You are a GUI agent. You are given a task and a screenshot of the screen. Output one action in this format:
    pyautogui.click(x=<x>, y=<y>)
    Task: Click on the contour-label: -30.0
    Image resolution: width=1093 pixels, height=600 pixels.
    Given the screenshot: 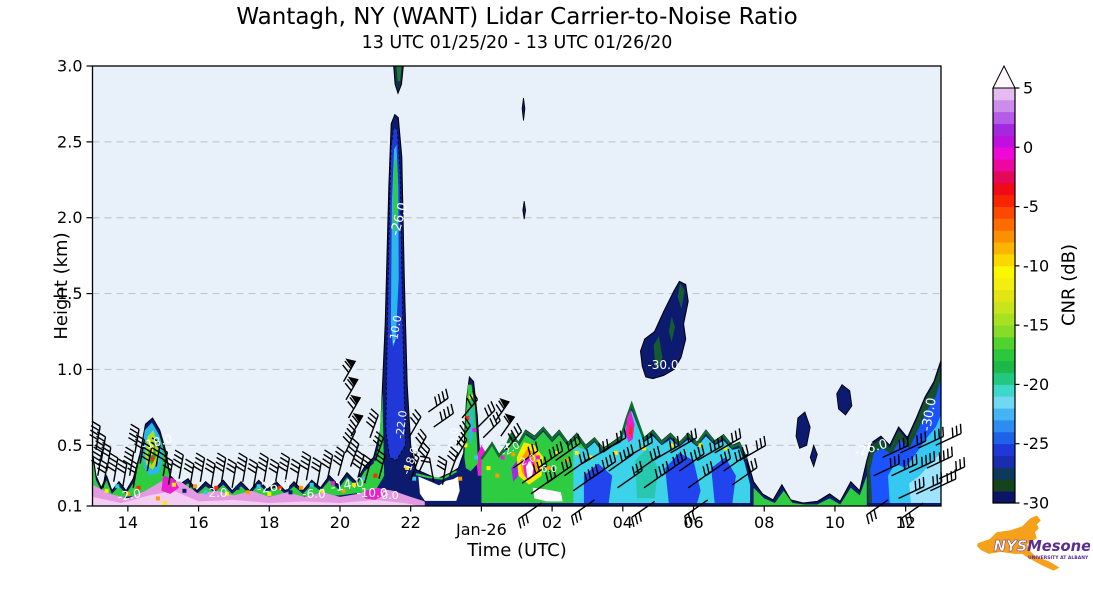 What is the action you would take?
    pyautogui.click(x=929, y=415)
    